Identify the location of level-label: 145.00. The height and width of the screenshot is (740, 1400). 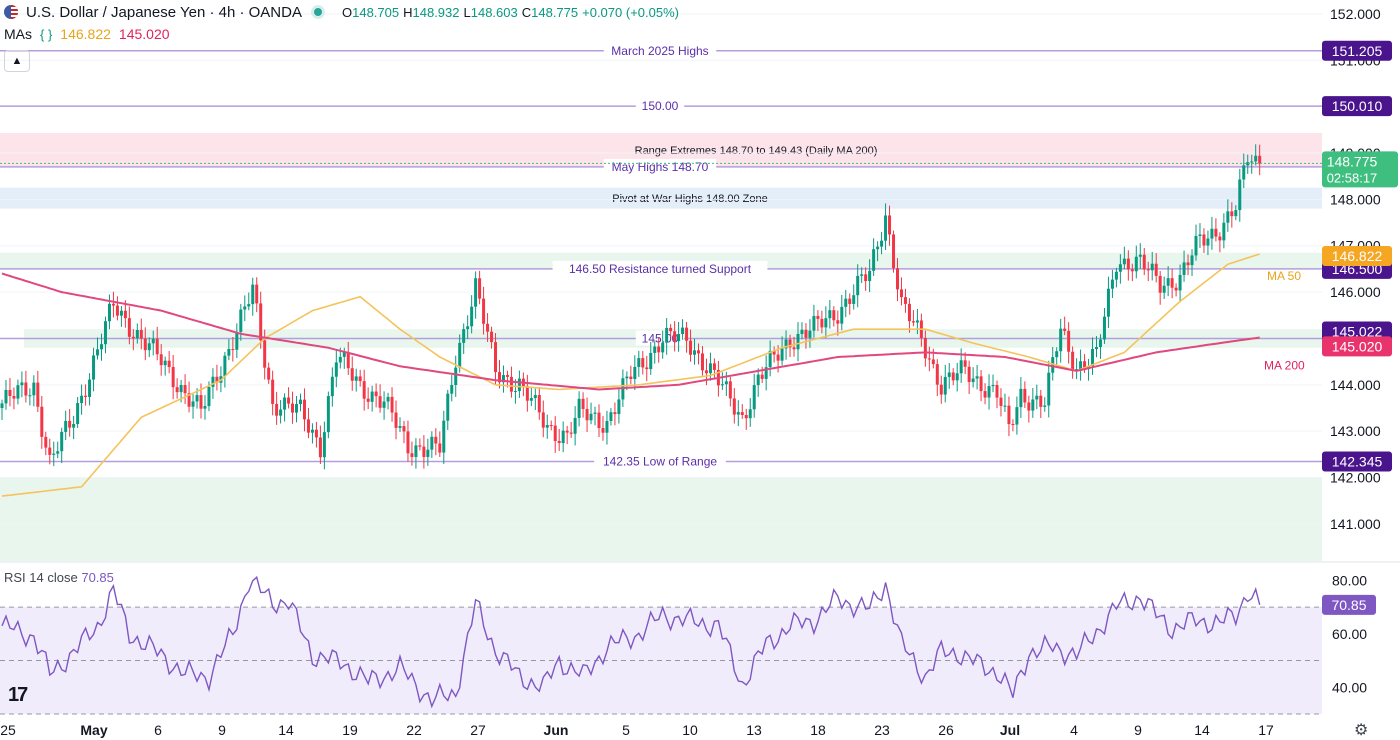
(660, 338).